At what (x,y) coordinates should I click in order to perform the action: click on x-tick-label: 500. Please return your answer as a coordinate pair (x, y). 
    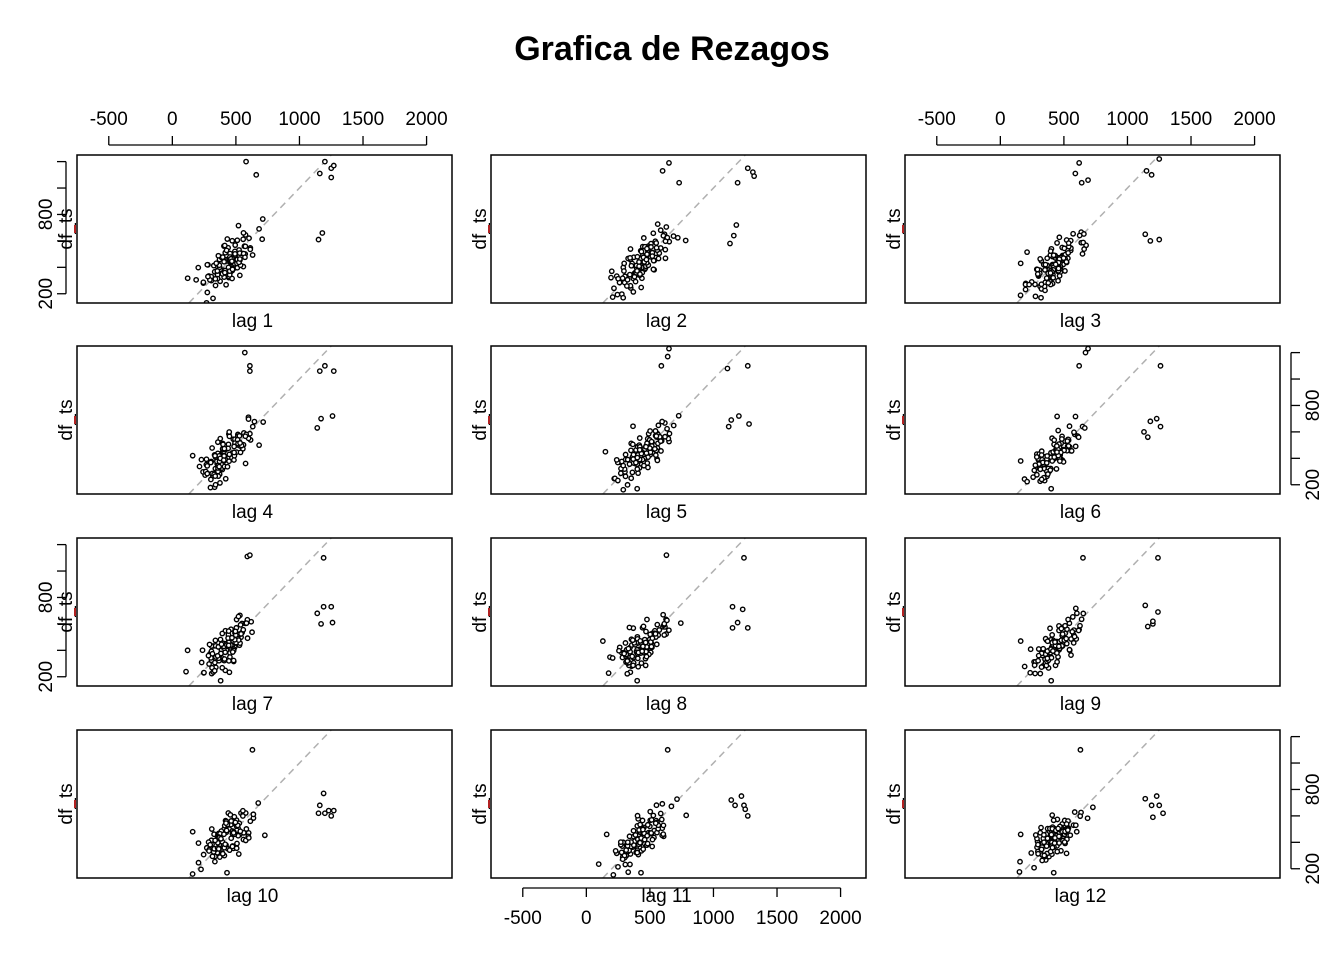
    Looking at the image, I should click on (1064, 119).